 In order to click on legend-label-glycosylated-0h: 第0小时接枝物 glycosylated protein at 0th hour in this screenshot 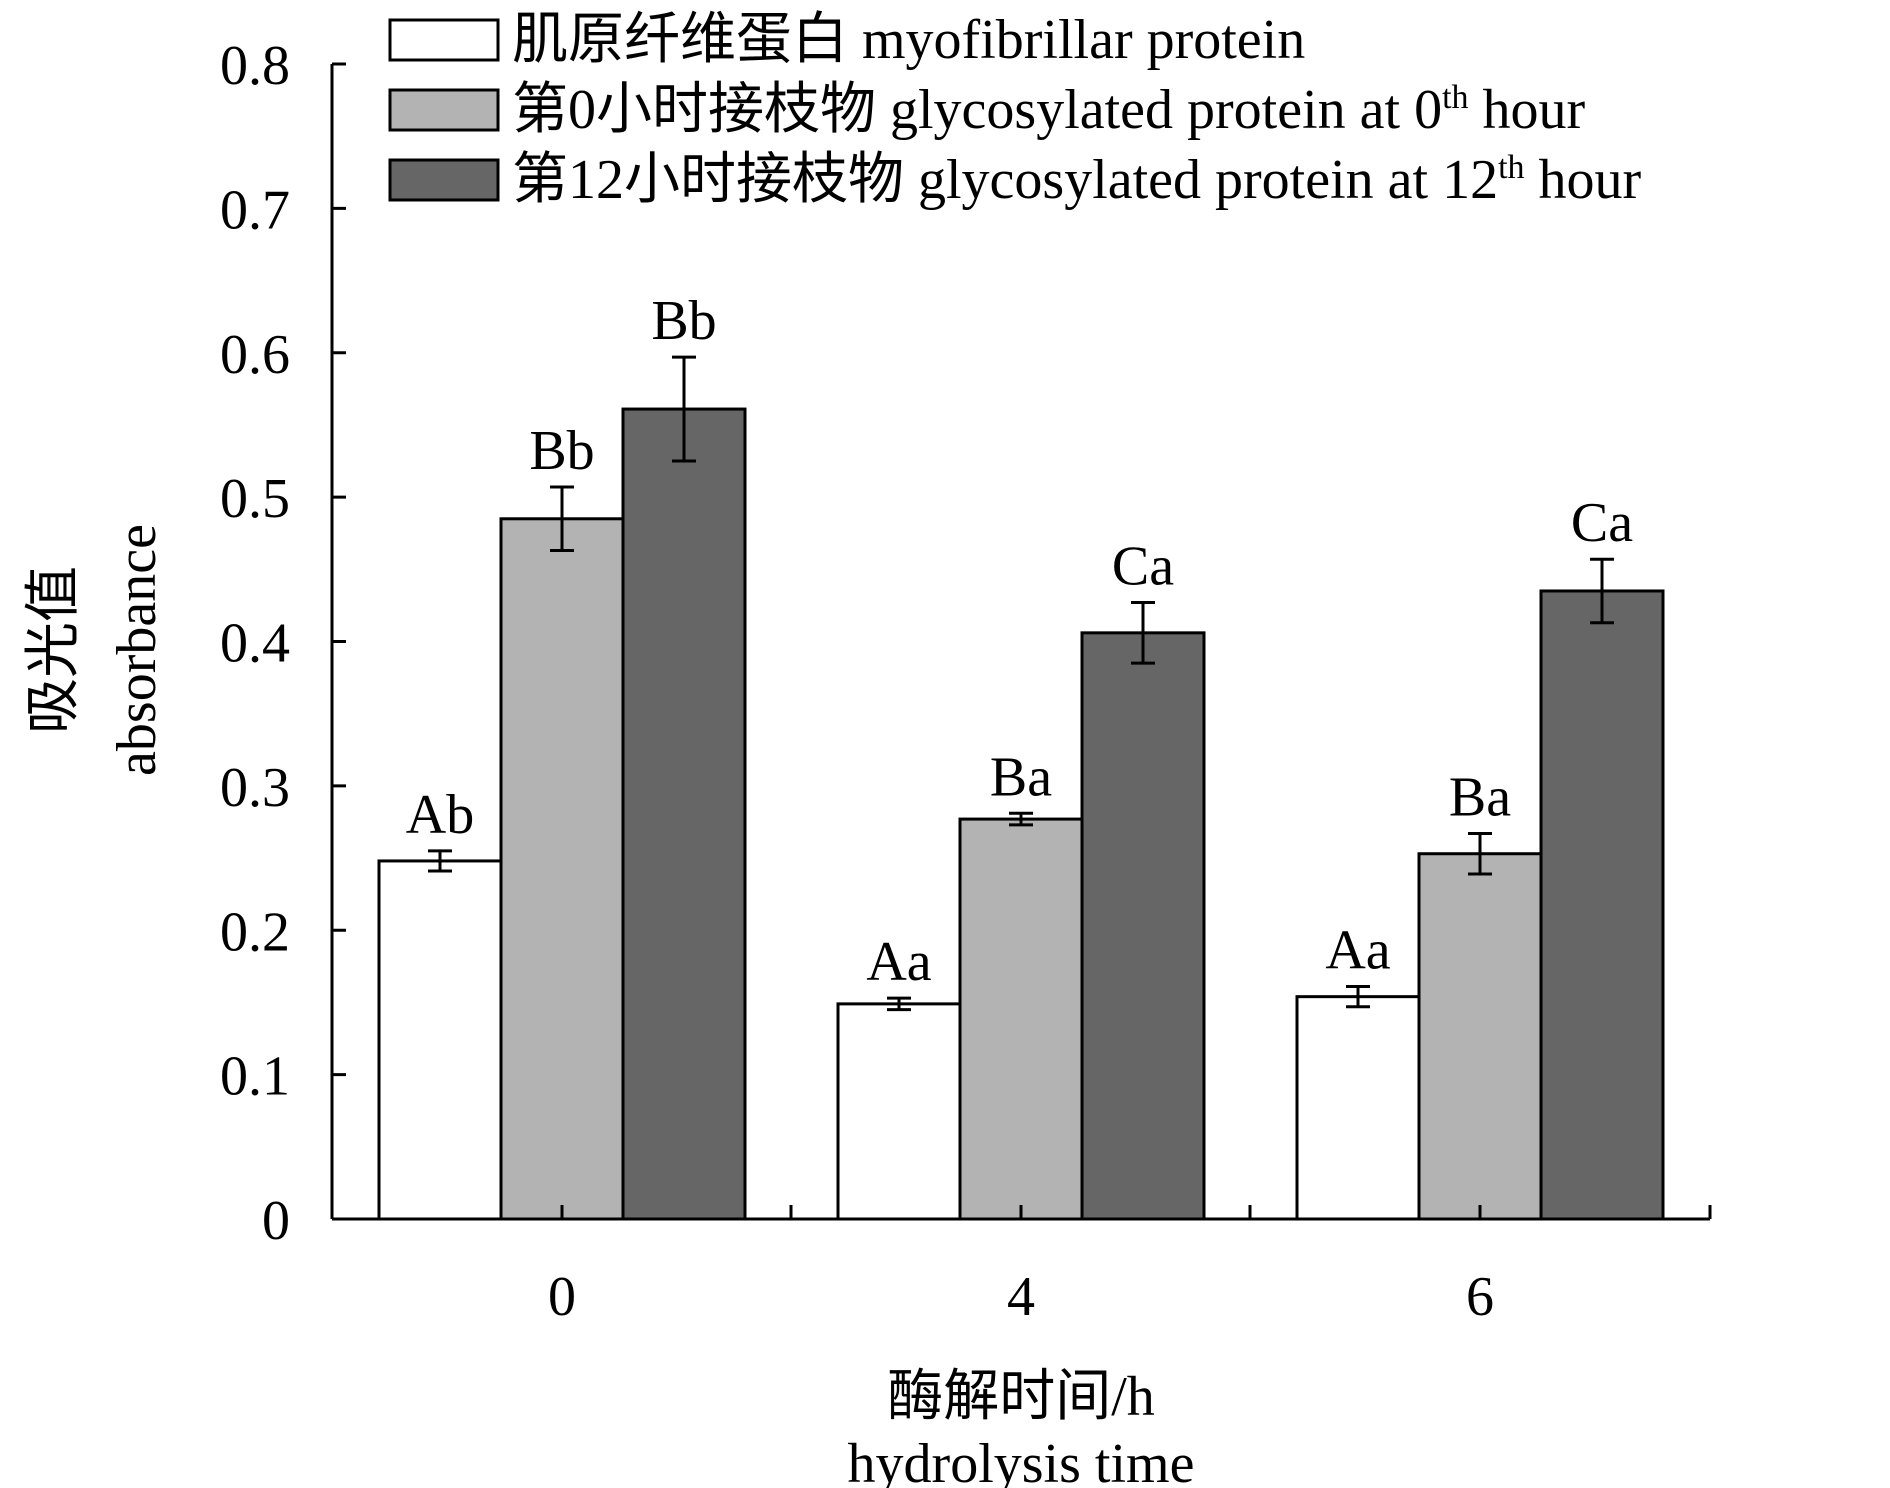, I will do `click(1049, 110)`.